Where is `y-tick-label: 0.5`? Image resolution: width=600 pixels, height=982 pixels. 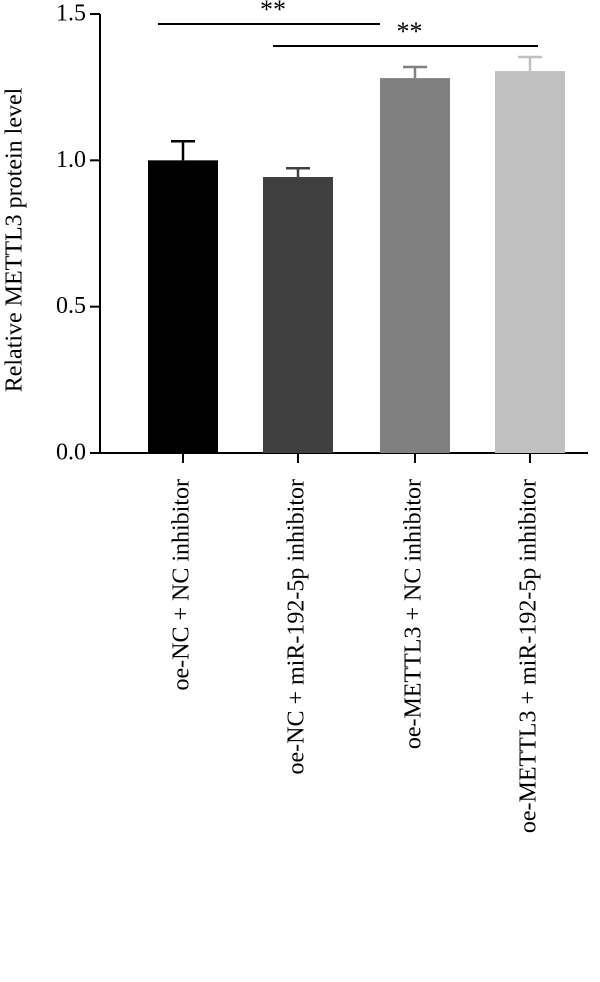 y-tick-label: 0.5 is located at coordinates (71, 306).